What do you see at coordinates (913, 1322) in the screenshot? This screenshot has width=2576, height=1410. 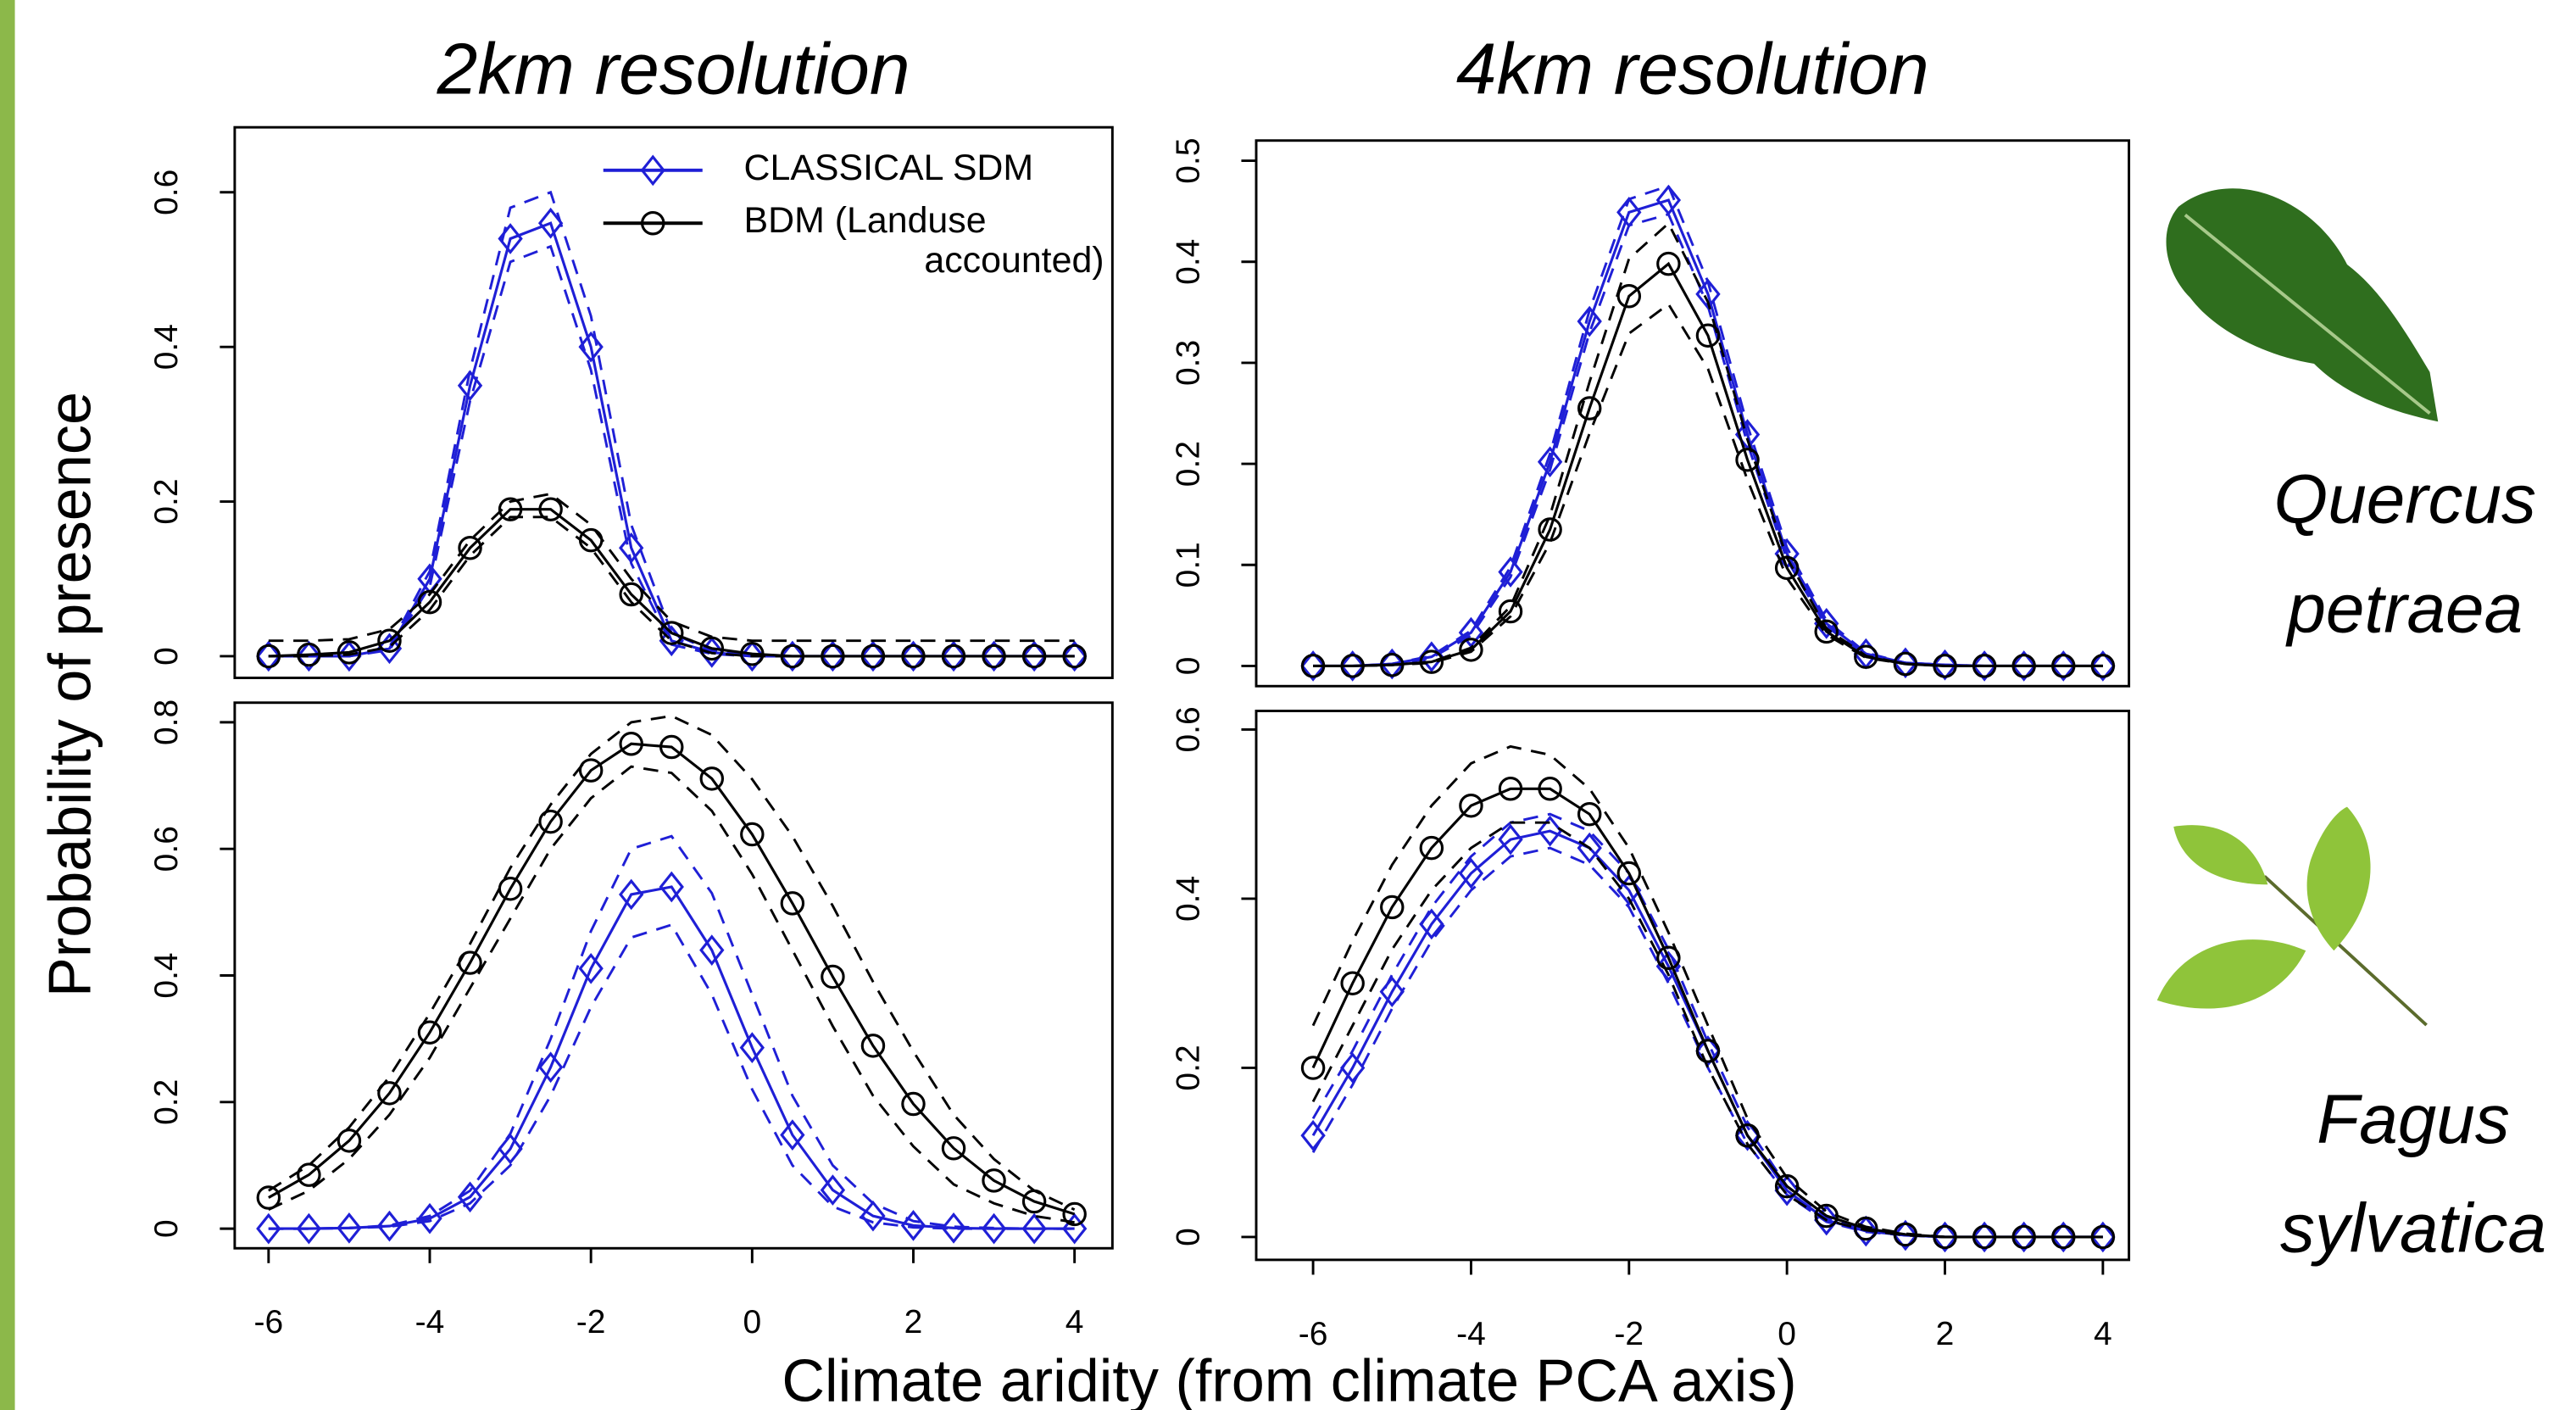 I see `x-tick-label: 2` at bounding box center [913, 1322].